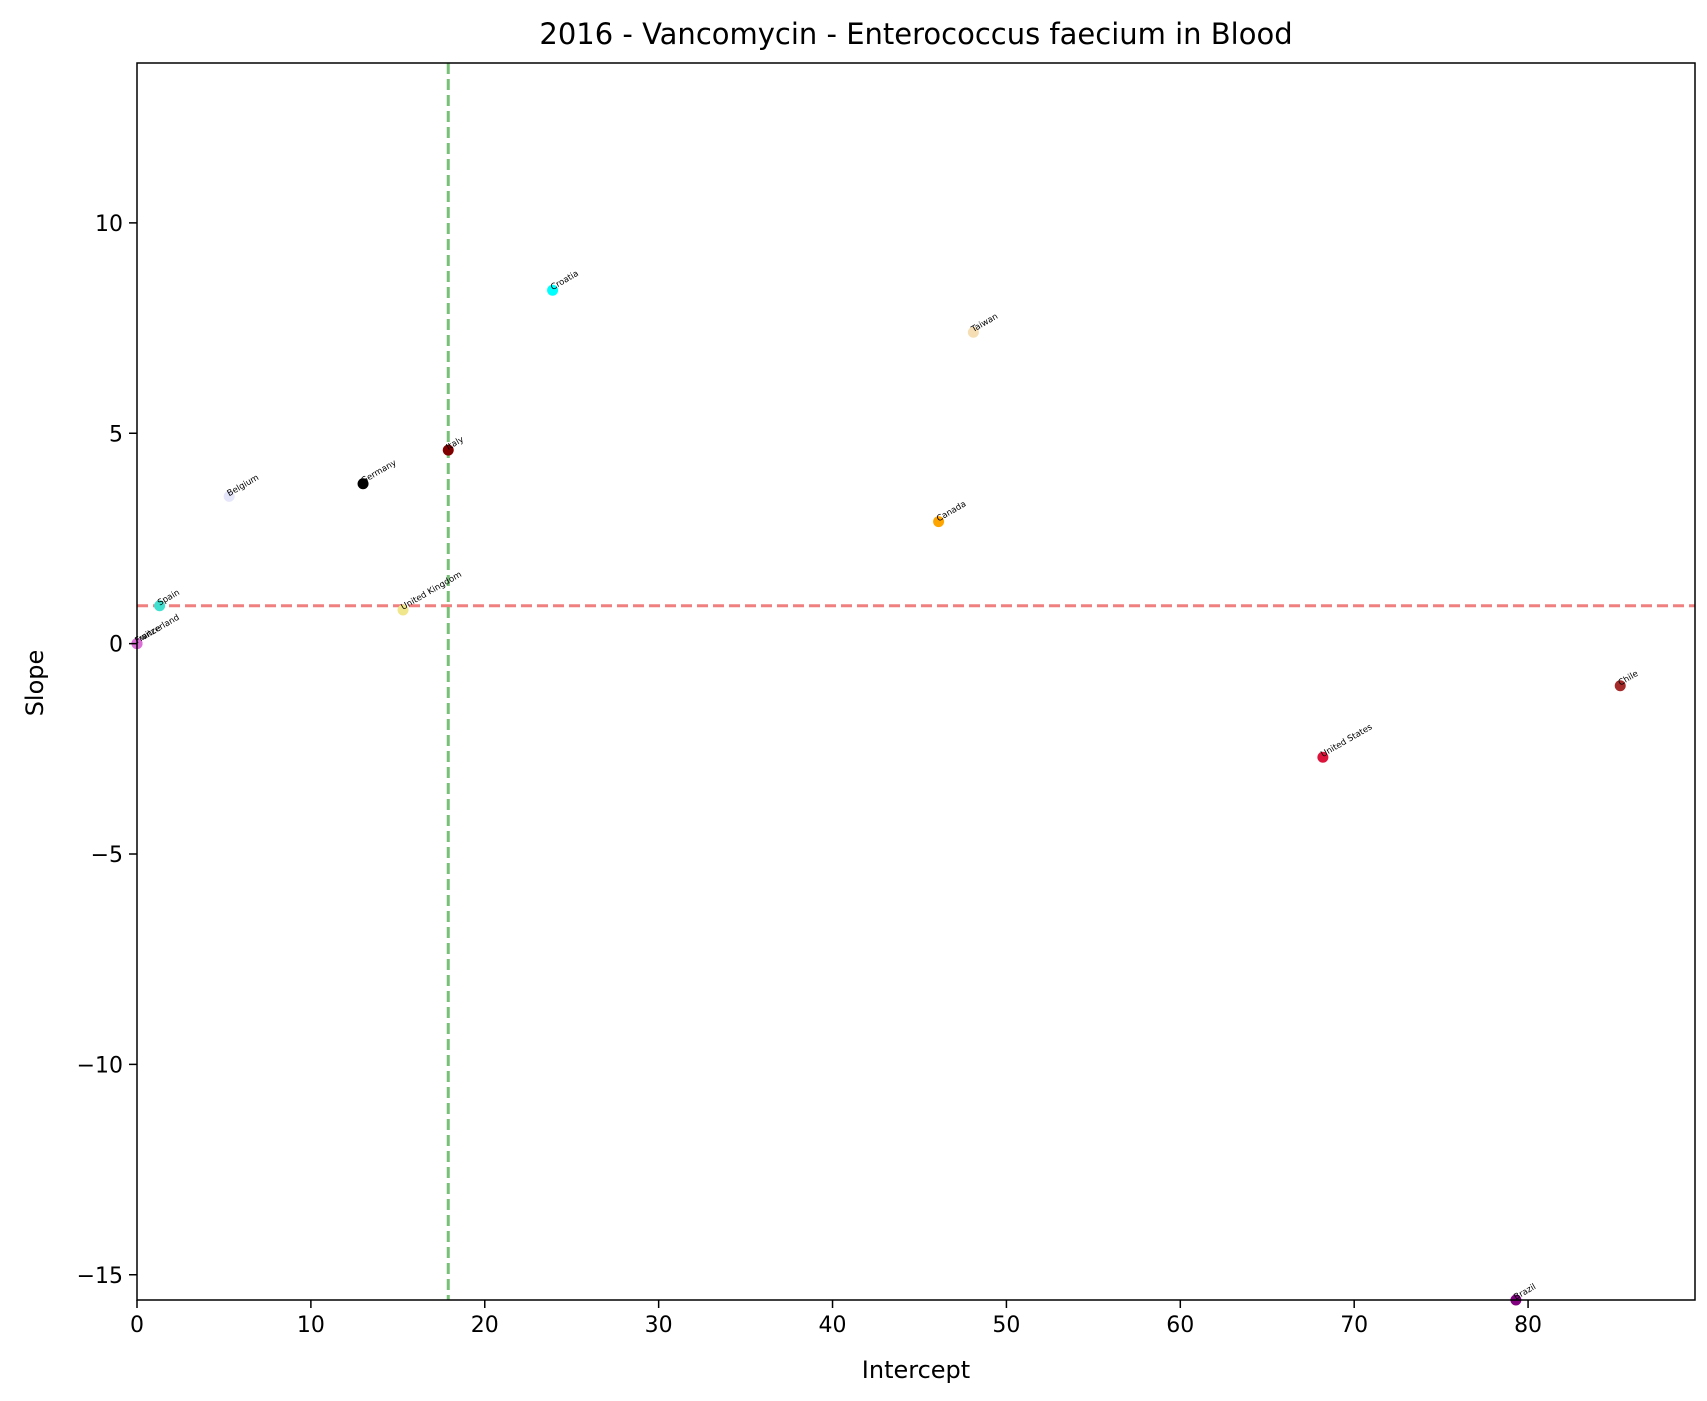  Describe the element at coordinates (116, 645) in the screenshot. I see `y-tick-label: 0` at that location.